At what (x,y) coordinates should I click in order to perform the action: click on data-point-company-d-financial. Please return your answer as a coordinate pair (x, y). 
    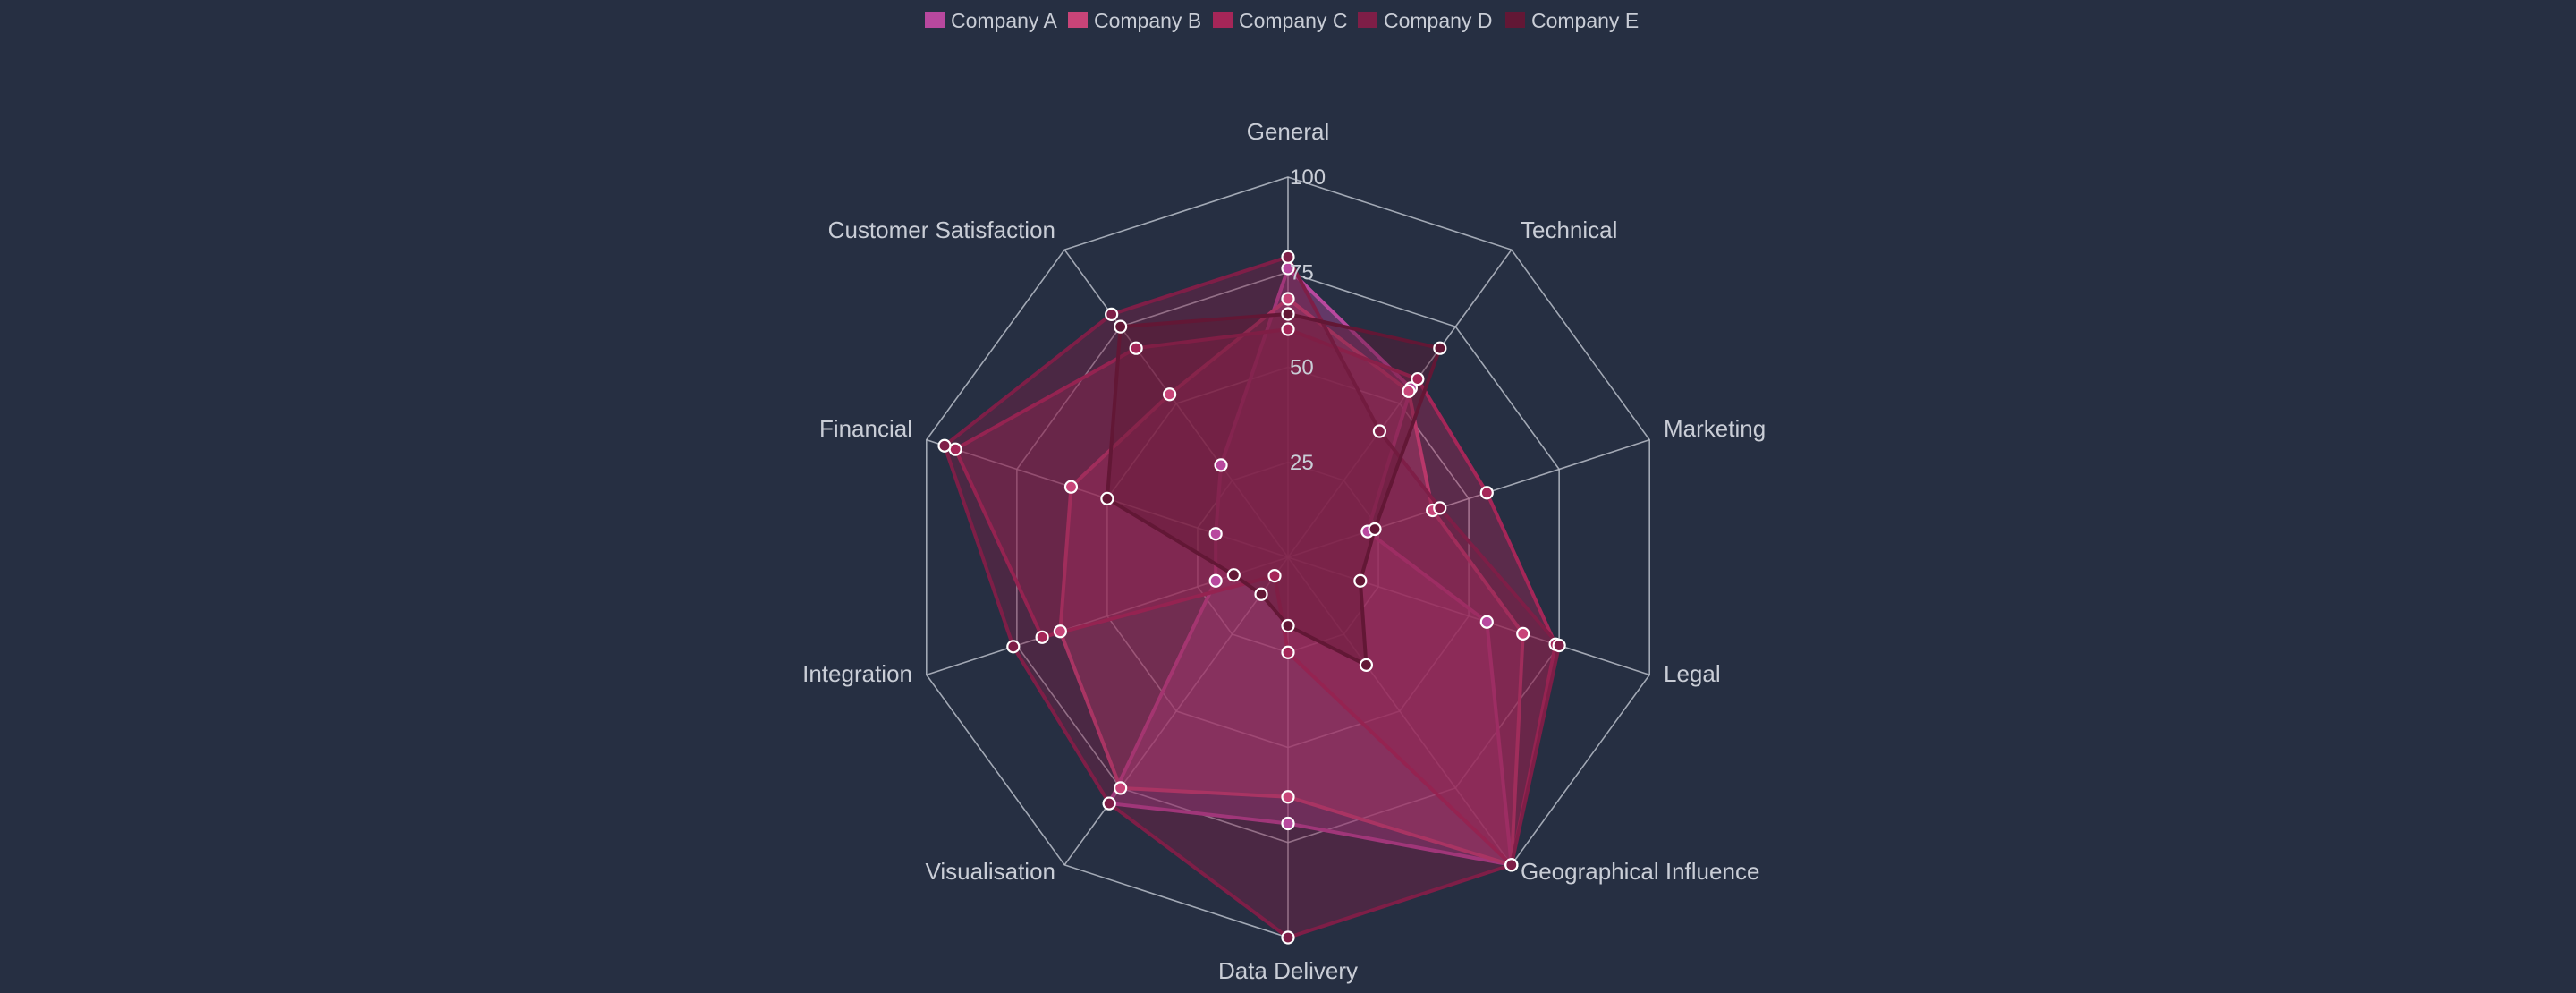
    Looking at the image, I should click on (944, 445).